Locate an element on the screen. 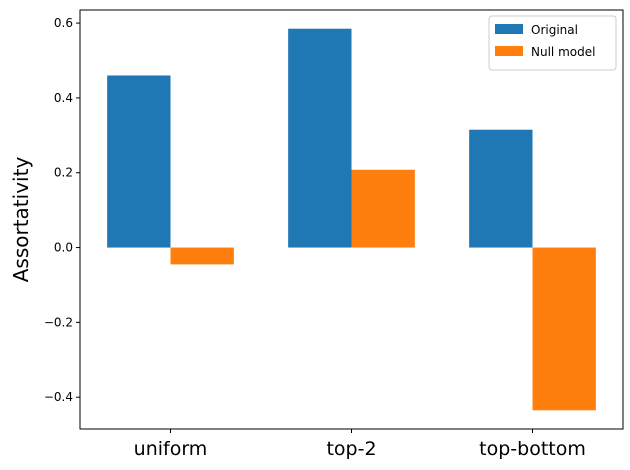  y-tick-label: 0.4 is located at coordinates (63, 98).